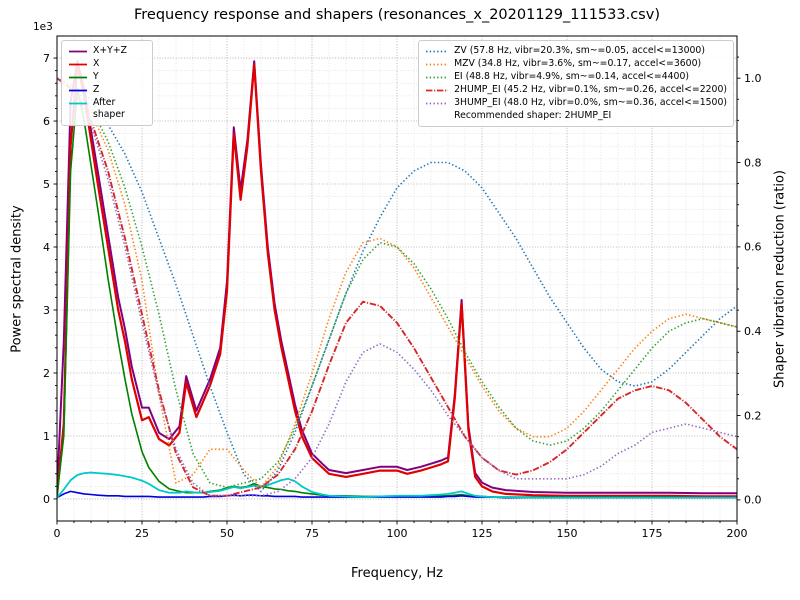  What do you see at coordinates (46, 247) in the screenshot?
I see `y-left-tick-label: 4` at bounding box center [46, 247].